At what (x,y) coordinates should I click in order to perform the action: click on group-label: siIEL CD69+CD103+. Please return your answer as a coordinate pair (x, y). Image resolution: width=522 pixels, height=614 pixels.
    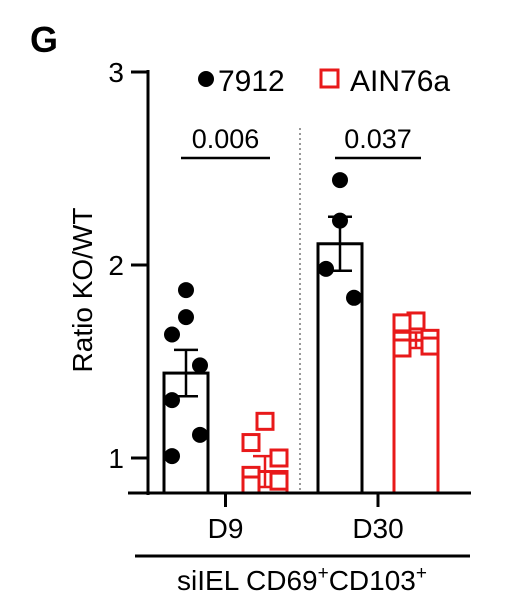
    Looking at the image, I should click on (302, 579).